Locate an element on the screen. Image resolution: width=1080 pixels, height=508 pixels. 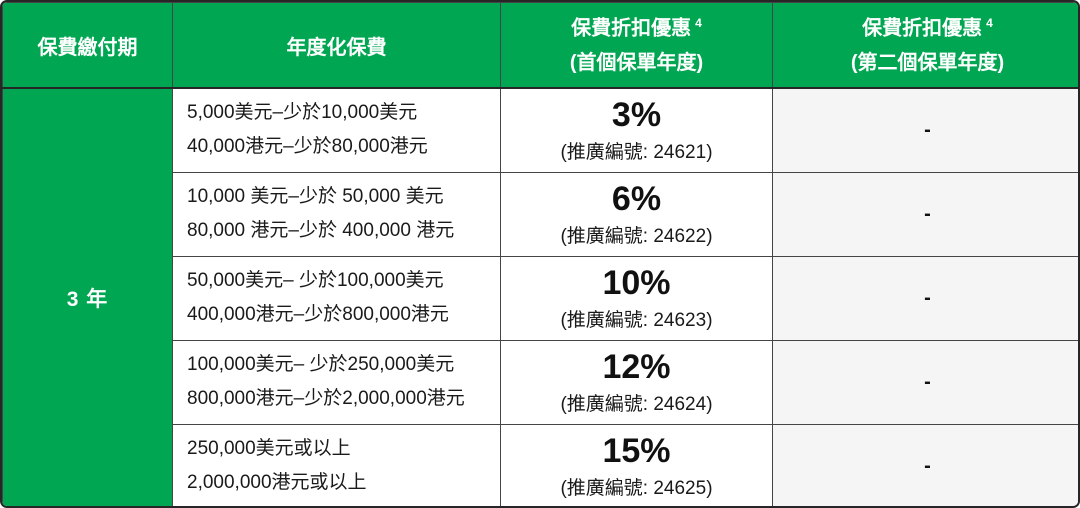
header-premium-payment-period-label: 保費繳付期 is located at coordinates (87, 47).